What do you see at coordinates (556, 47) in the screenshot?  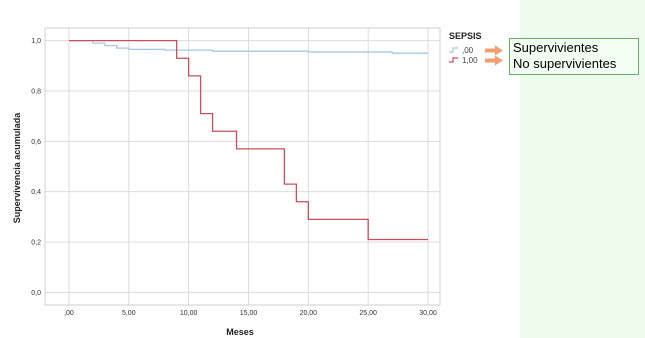 I see `annotation-label-survivors: Supervivientes` at bounding box center [556, 47].